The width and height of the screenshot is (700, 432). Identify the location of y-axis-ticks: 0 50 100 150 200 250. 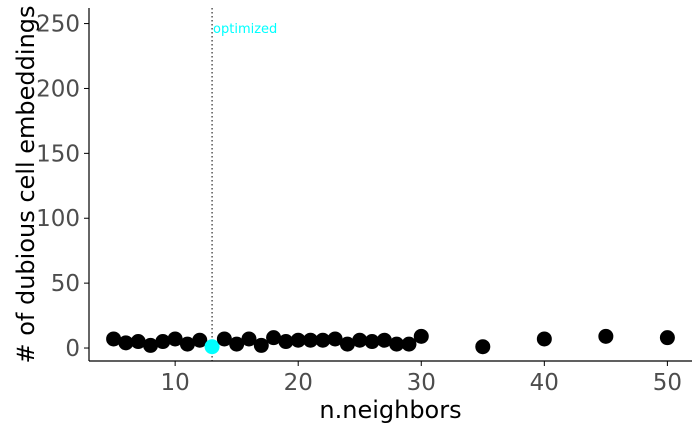
(62, 187).